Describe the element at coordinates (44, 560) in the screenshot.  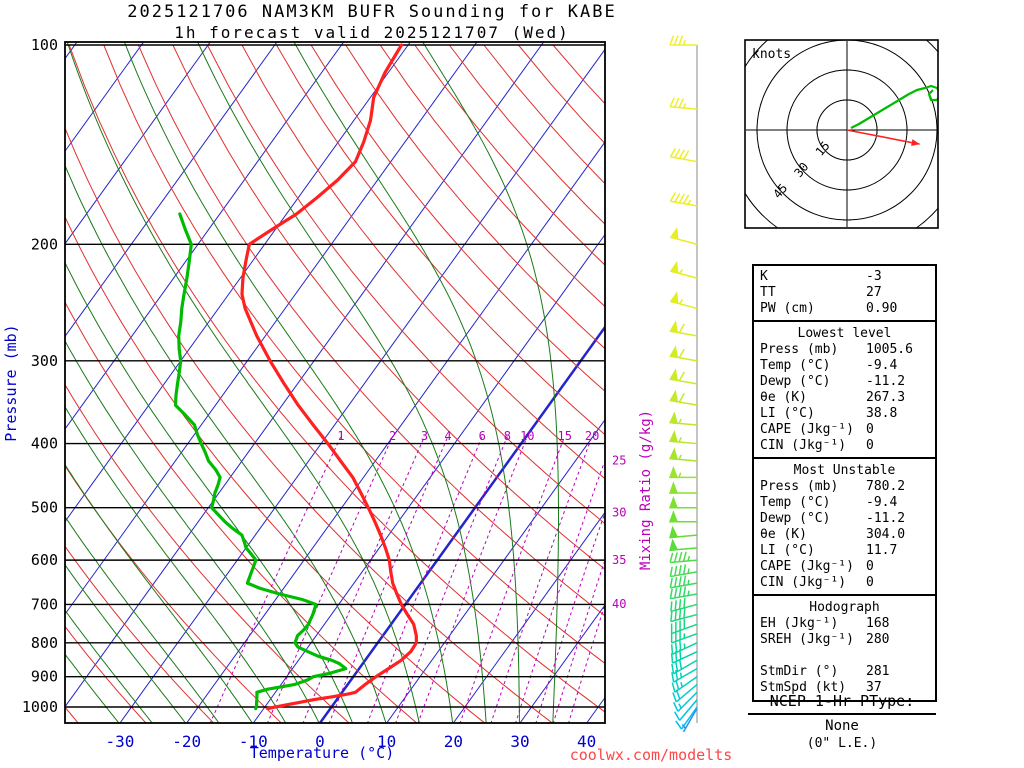
I see `pressure-tick-label: 600` at that location.